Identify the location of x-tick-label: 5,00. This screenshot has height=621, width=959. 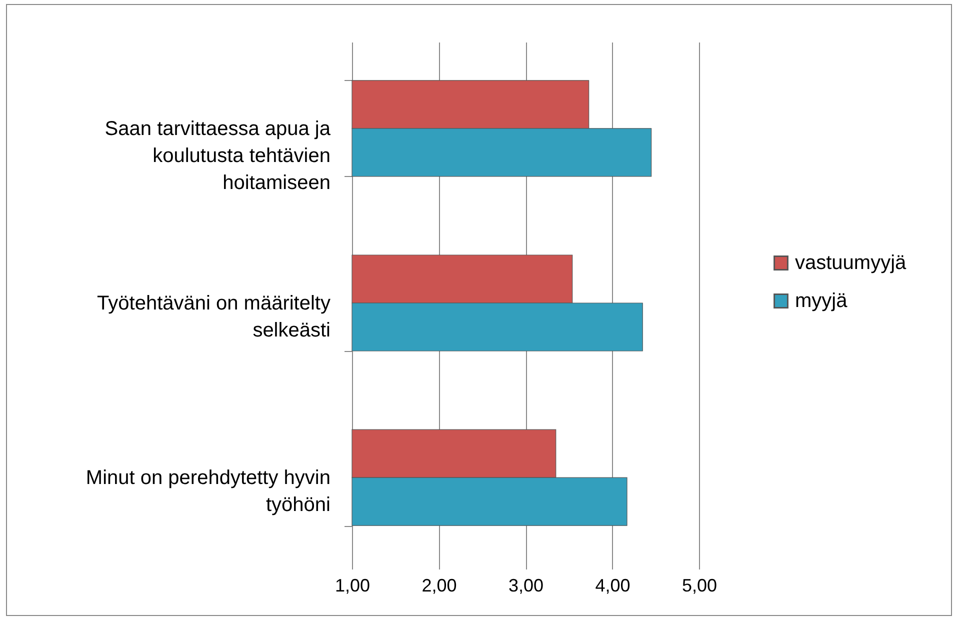
(700, 586).